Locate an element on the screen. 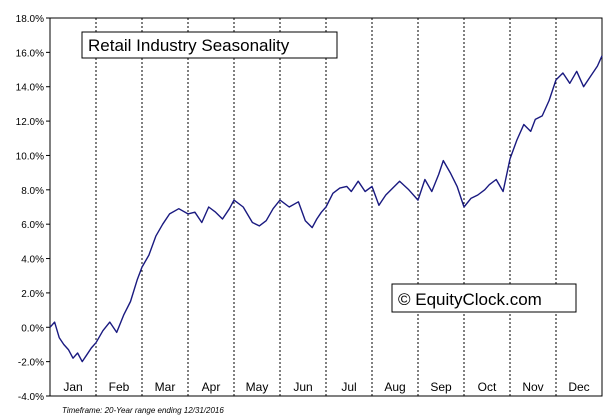 The image size is (613, 420). chart-title: Retail Industry Seasonality is located at coordinates (189, 45).